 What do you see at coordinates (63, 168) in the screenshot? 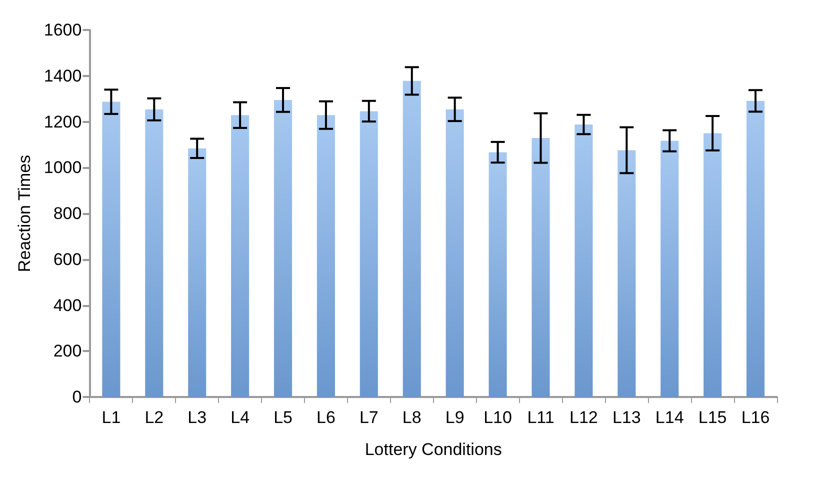
I see `y-tick-label: 1000` at bounding box center [63, 168].